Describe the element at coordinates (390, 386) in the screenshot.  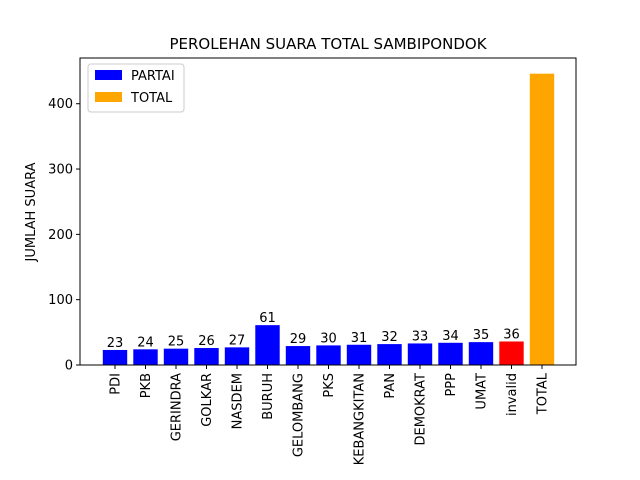
I see `x-tick-label: PAN` at that location.